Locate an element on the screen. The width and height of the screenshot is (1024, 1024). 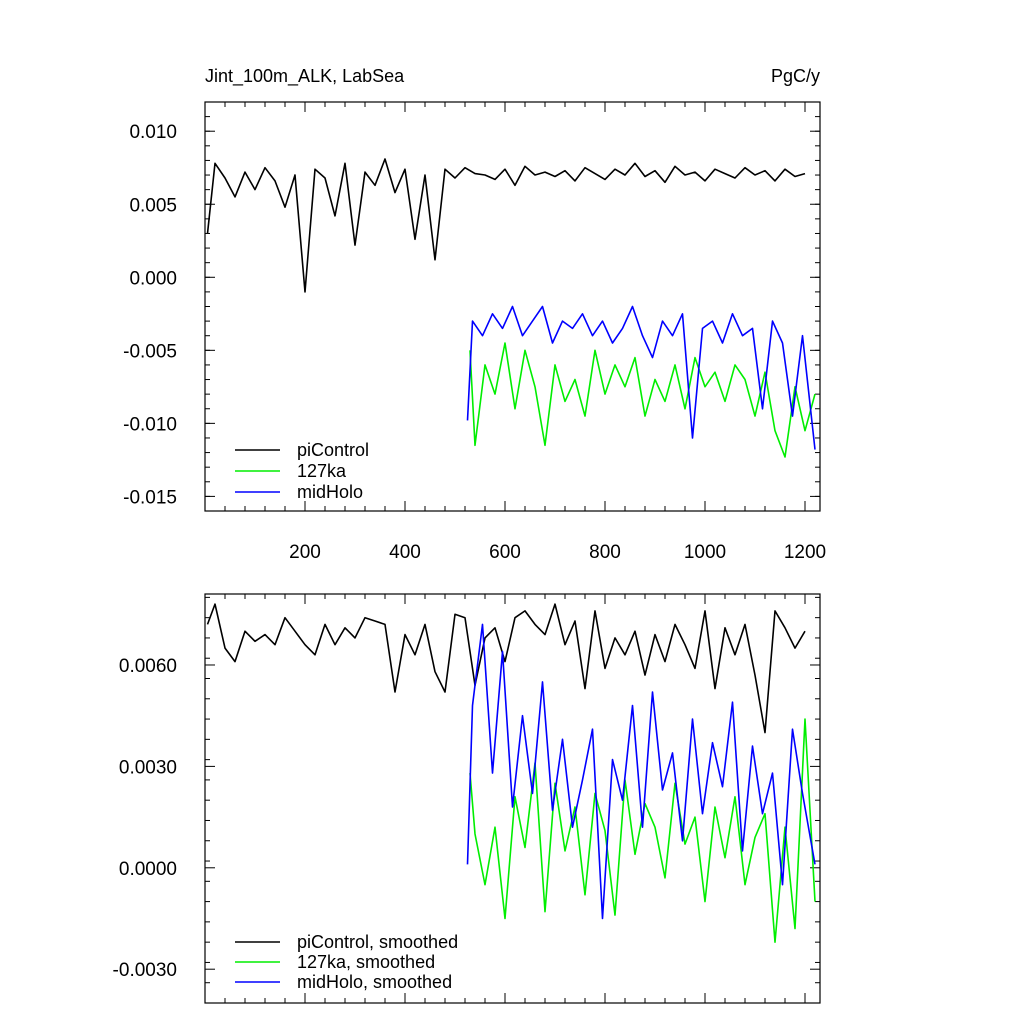
top-ytick-label-2: -0.005 is located at coordinates (150, 351).